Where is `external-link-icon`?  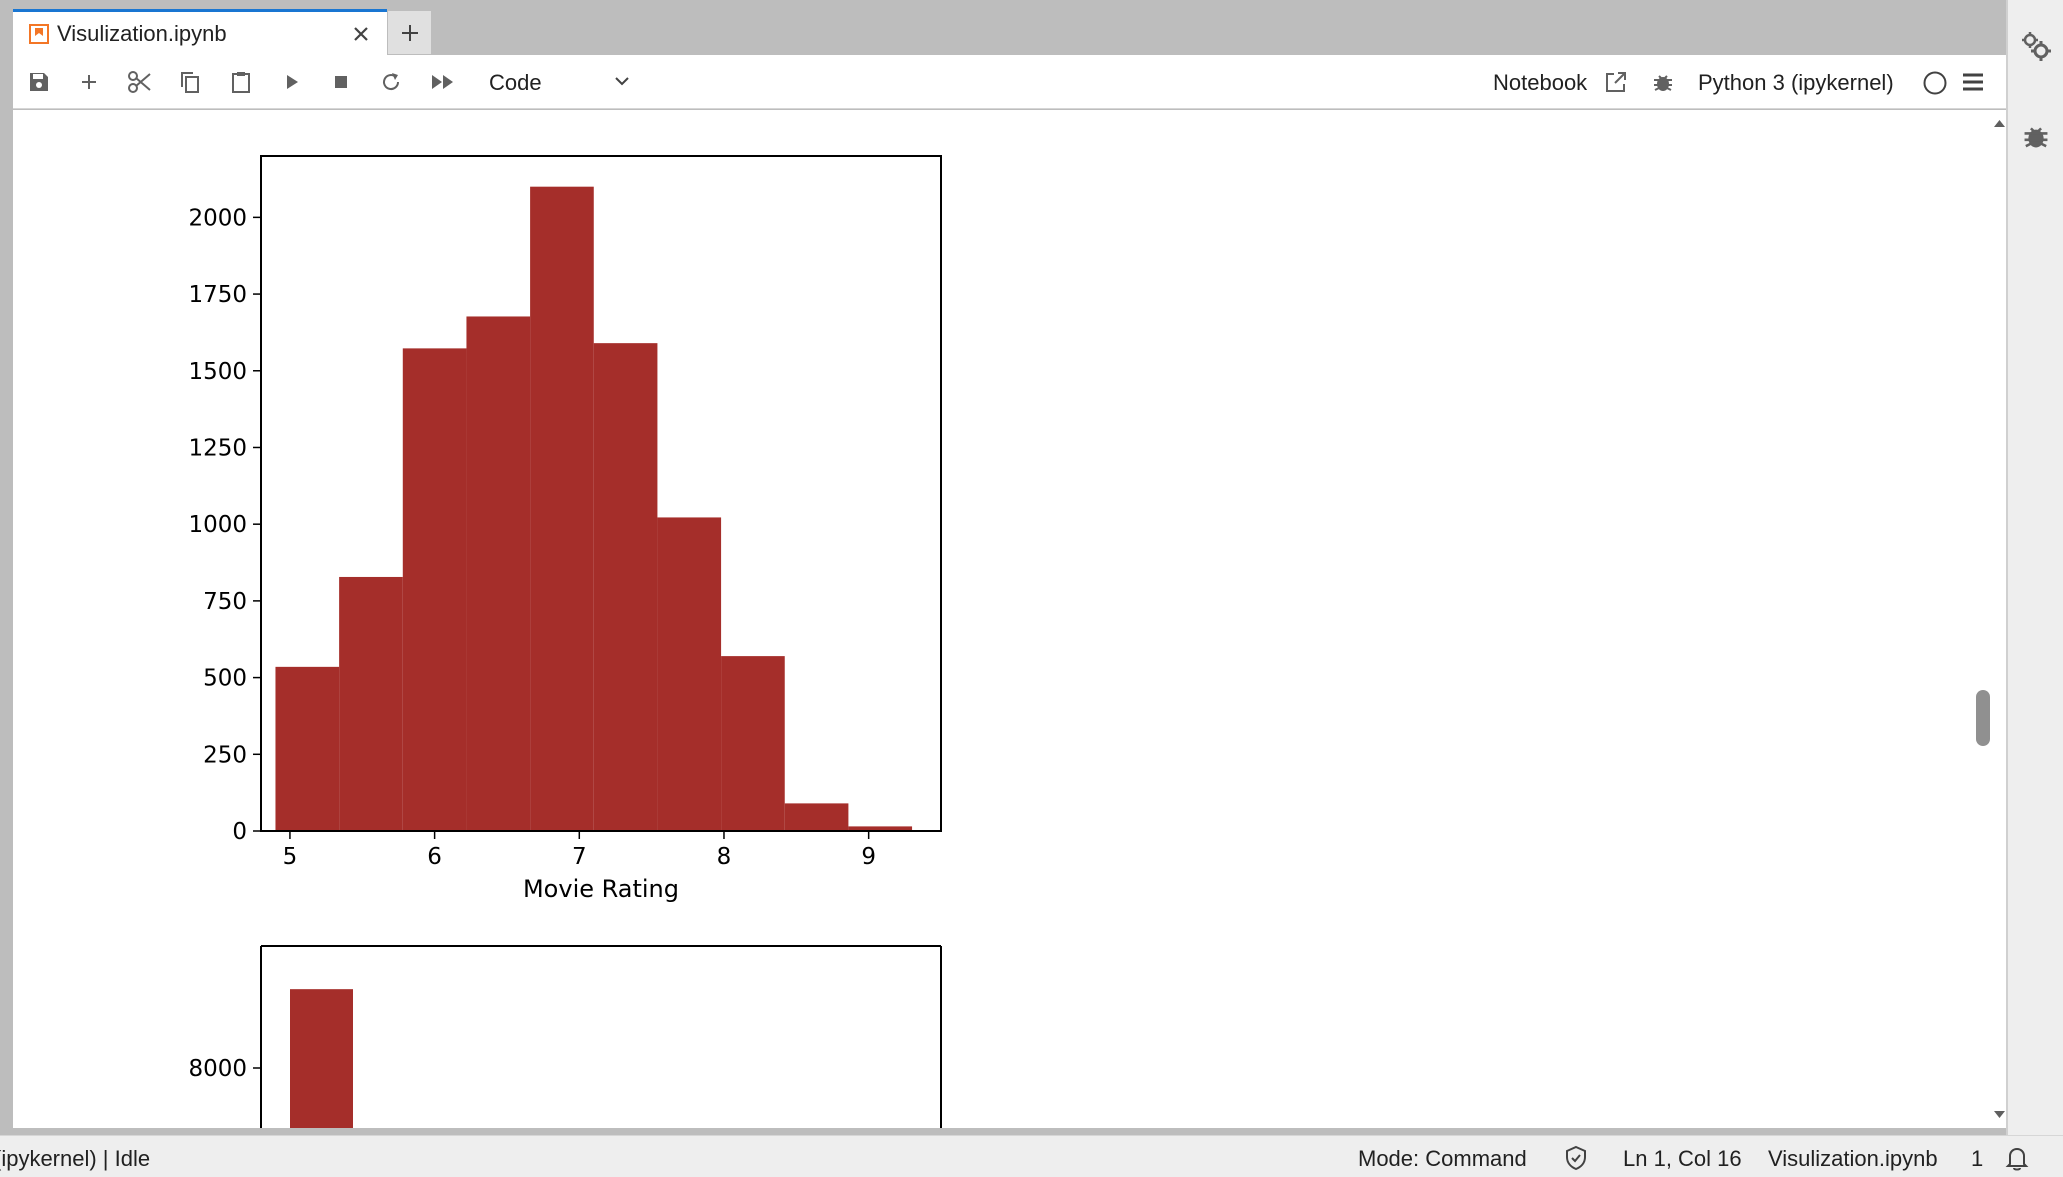
external-link-icon is located at coordinates (1616, 82).